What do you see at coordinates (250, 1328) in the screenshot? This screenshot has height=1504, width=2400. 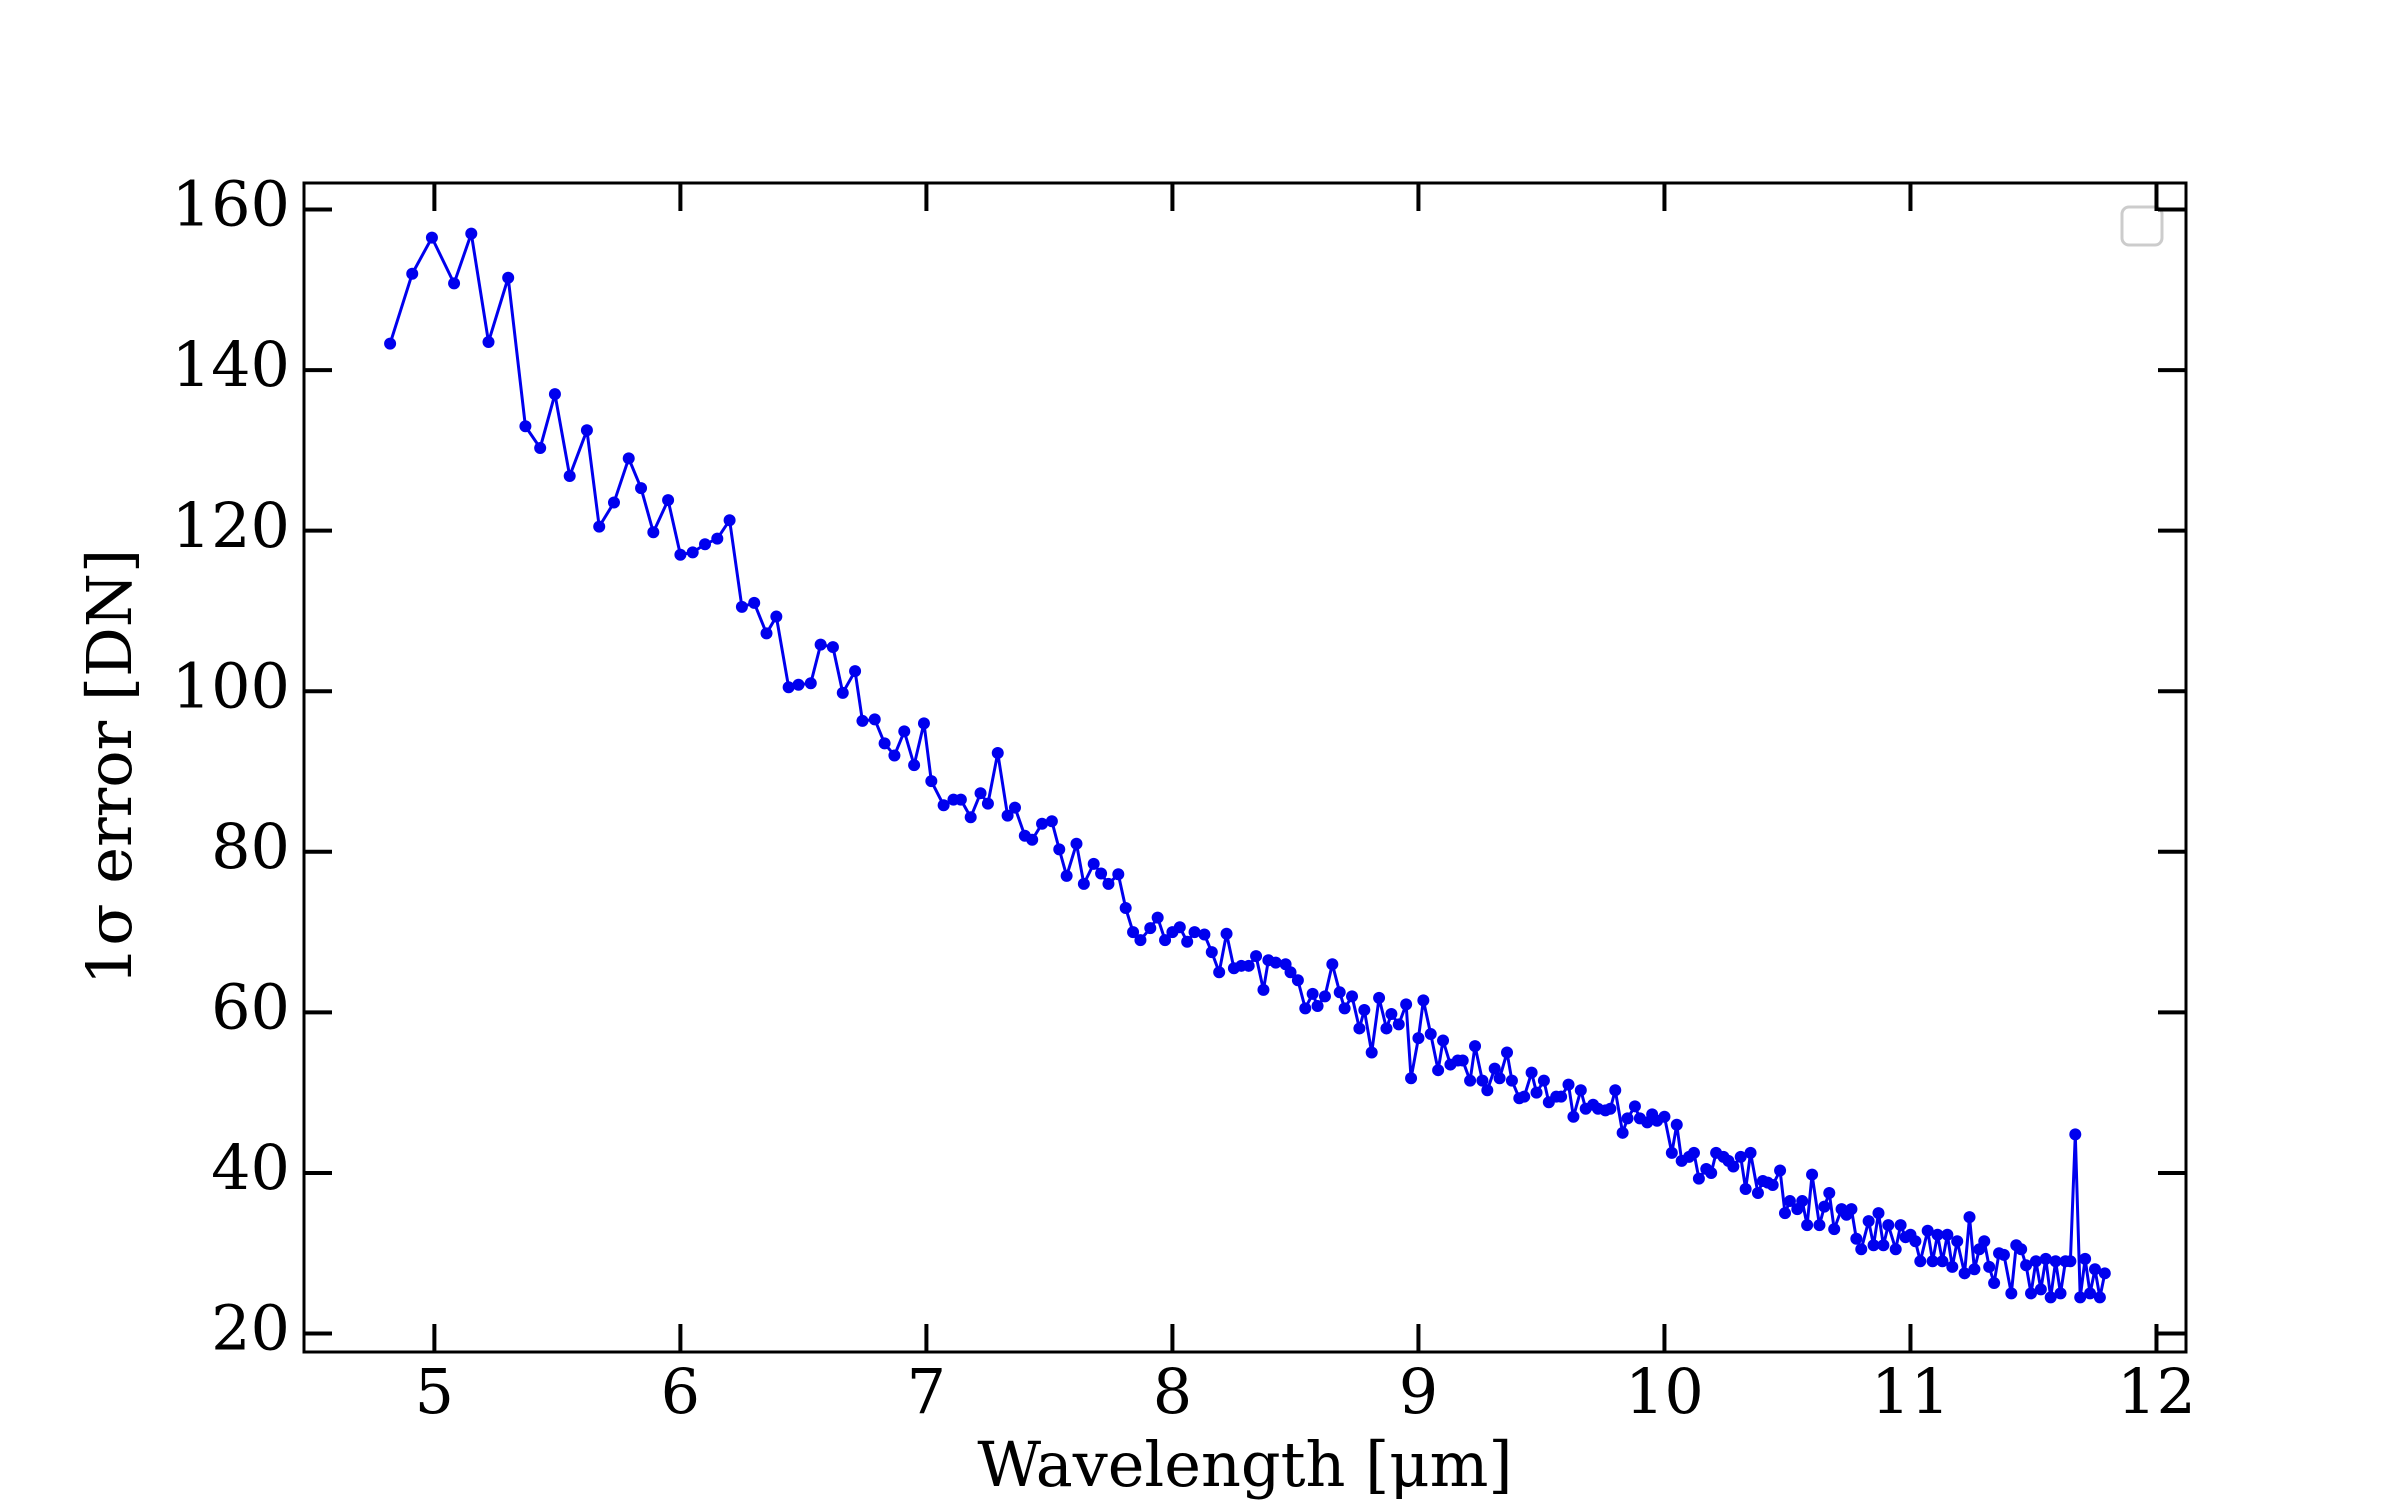 I see `y-tick-label: 20` at bounding box center [250, 1328].